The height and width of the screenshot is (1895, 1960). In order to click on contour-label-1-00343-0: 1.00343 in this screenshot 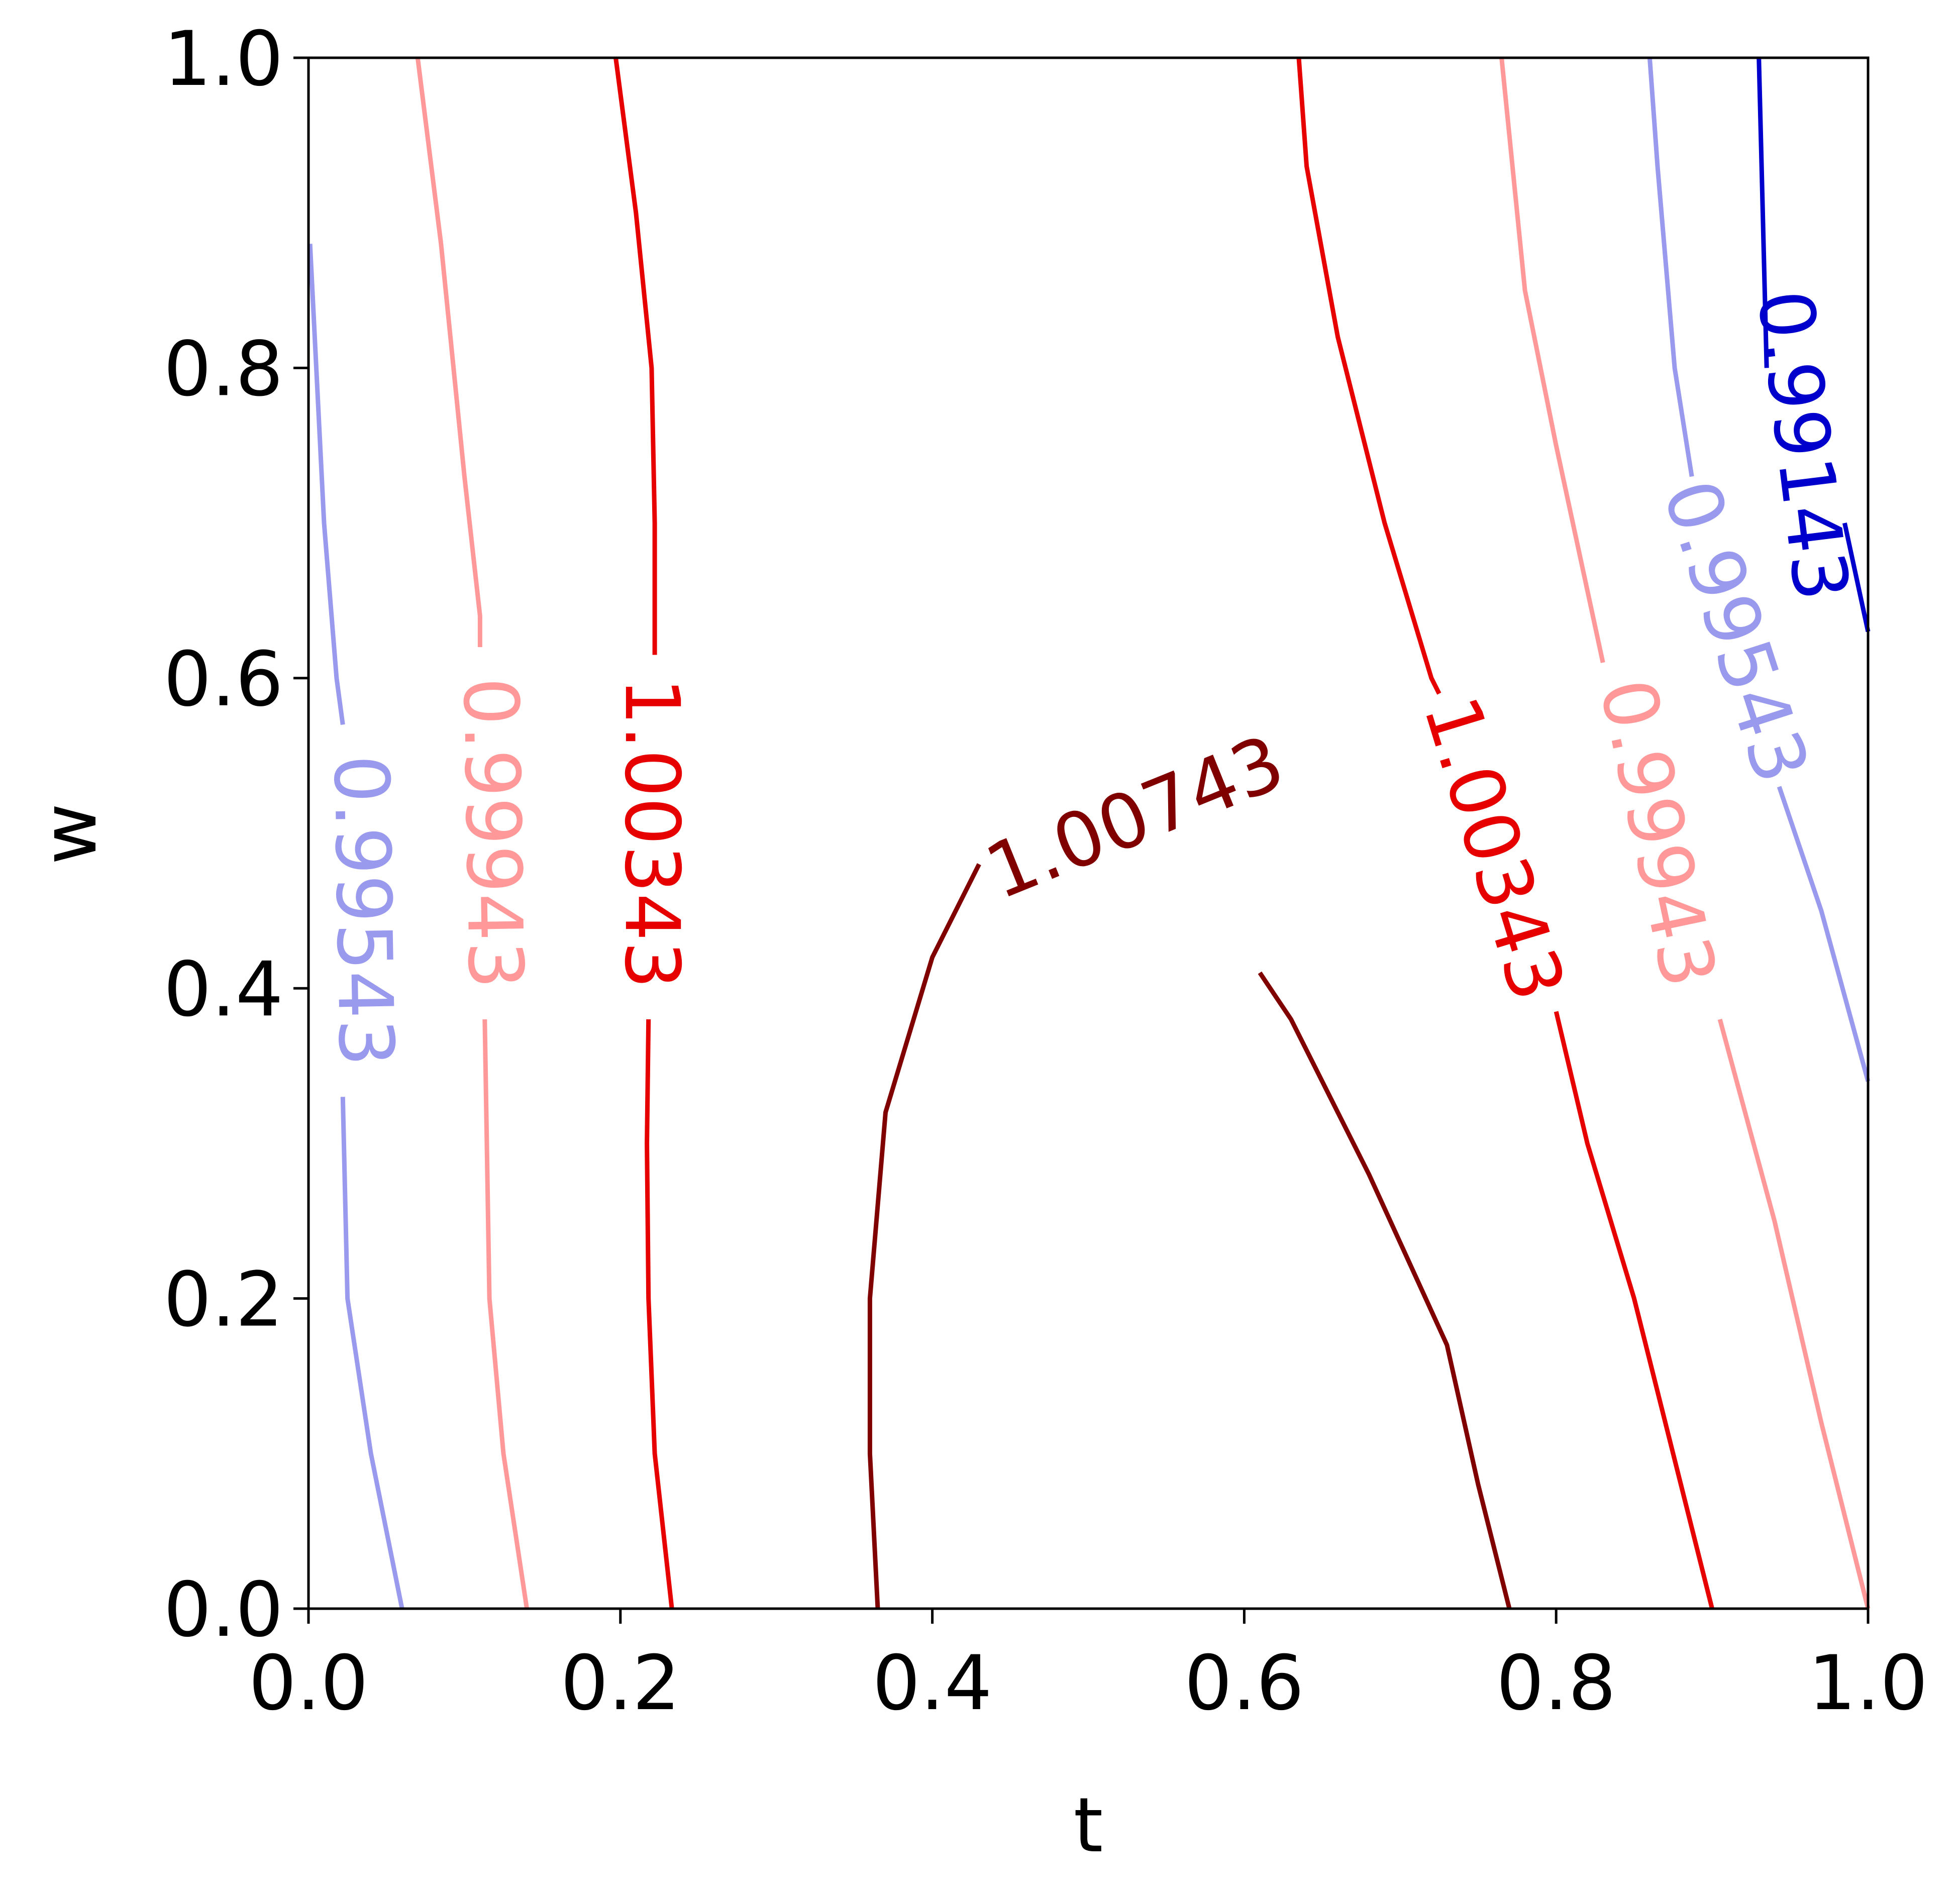, I will do `click(651, 833)`.